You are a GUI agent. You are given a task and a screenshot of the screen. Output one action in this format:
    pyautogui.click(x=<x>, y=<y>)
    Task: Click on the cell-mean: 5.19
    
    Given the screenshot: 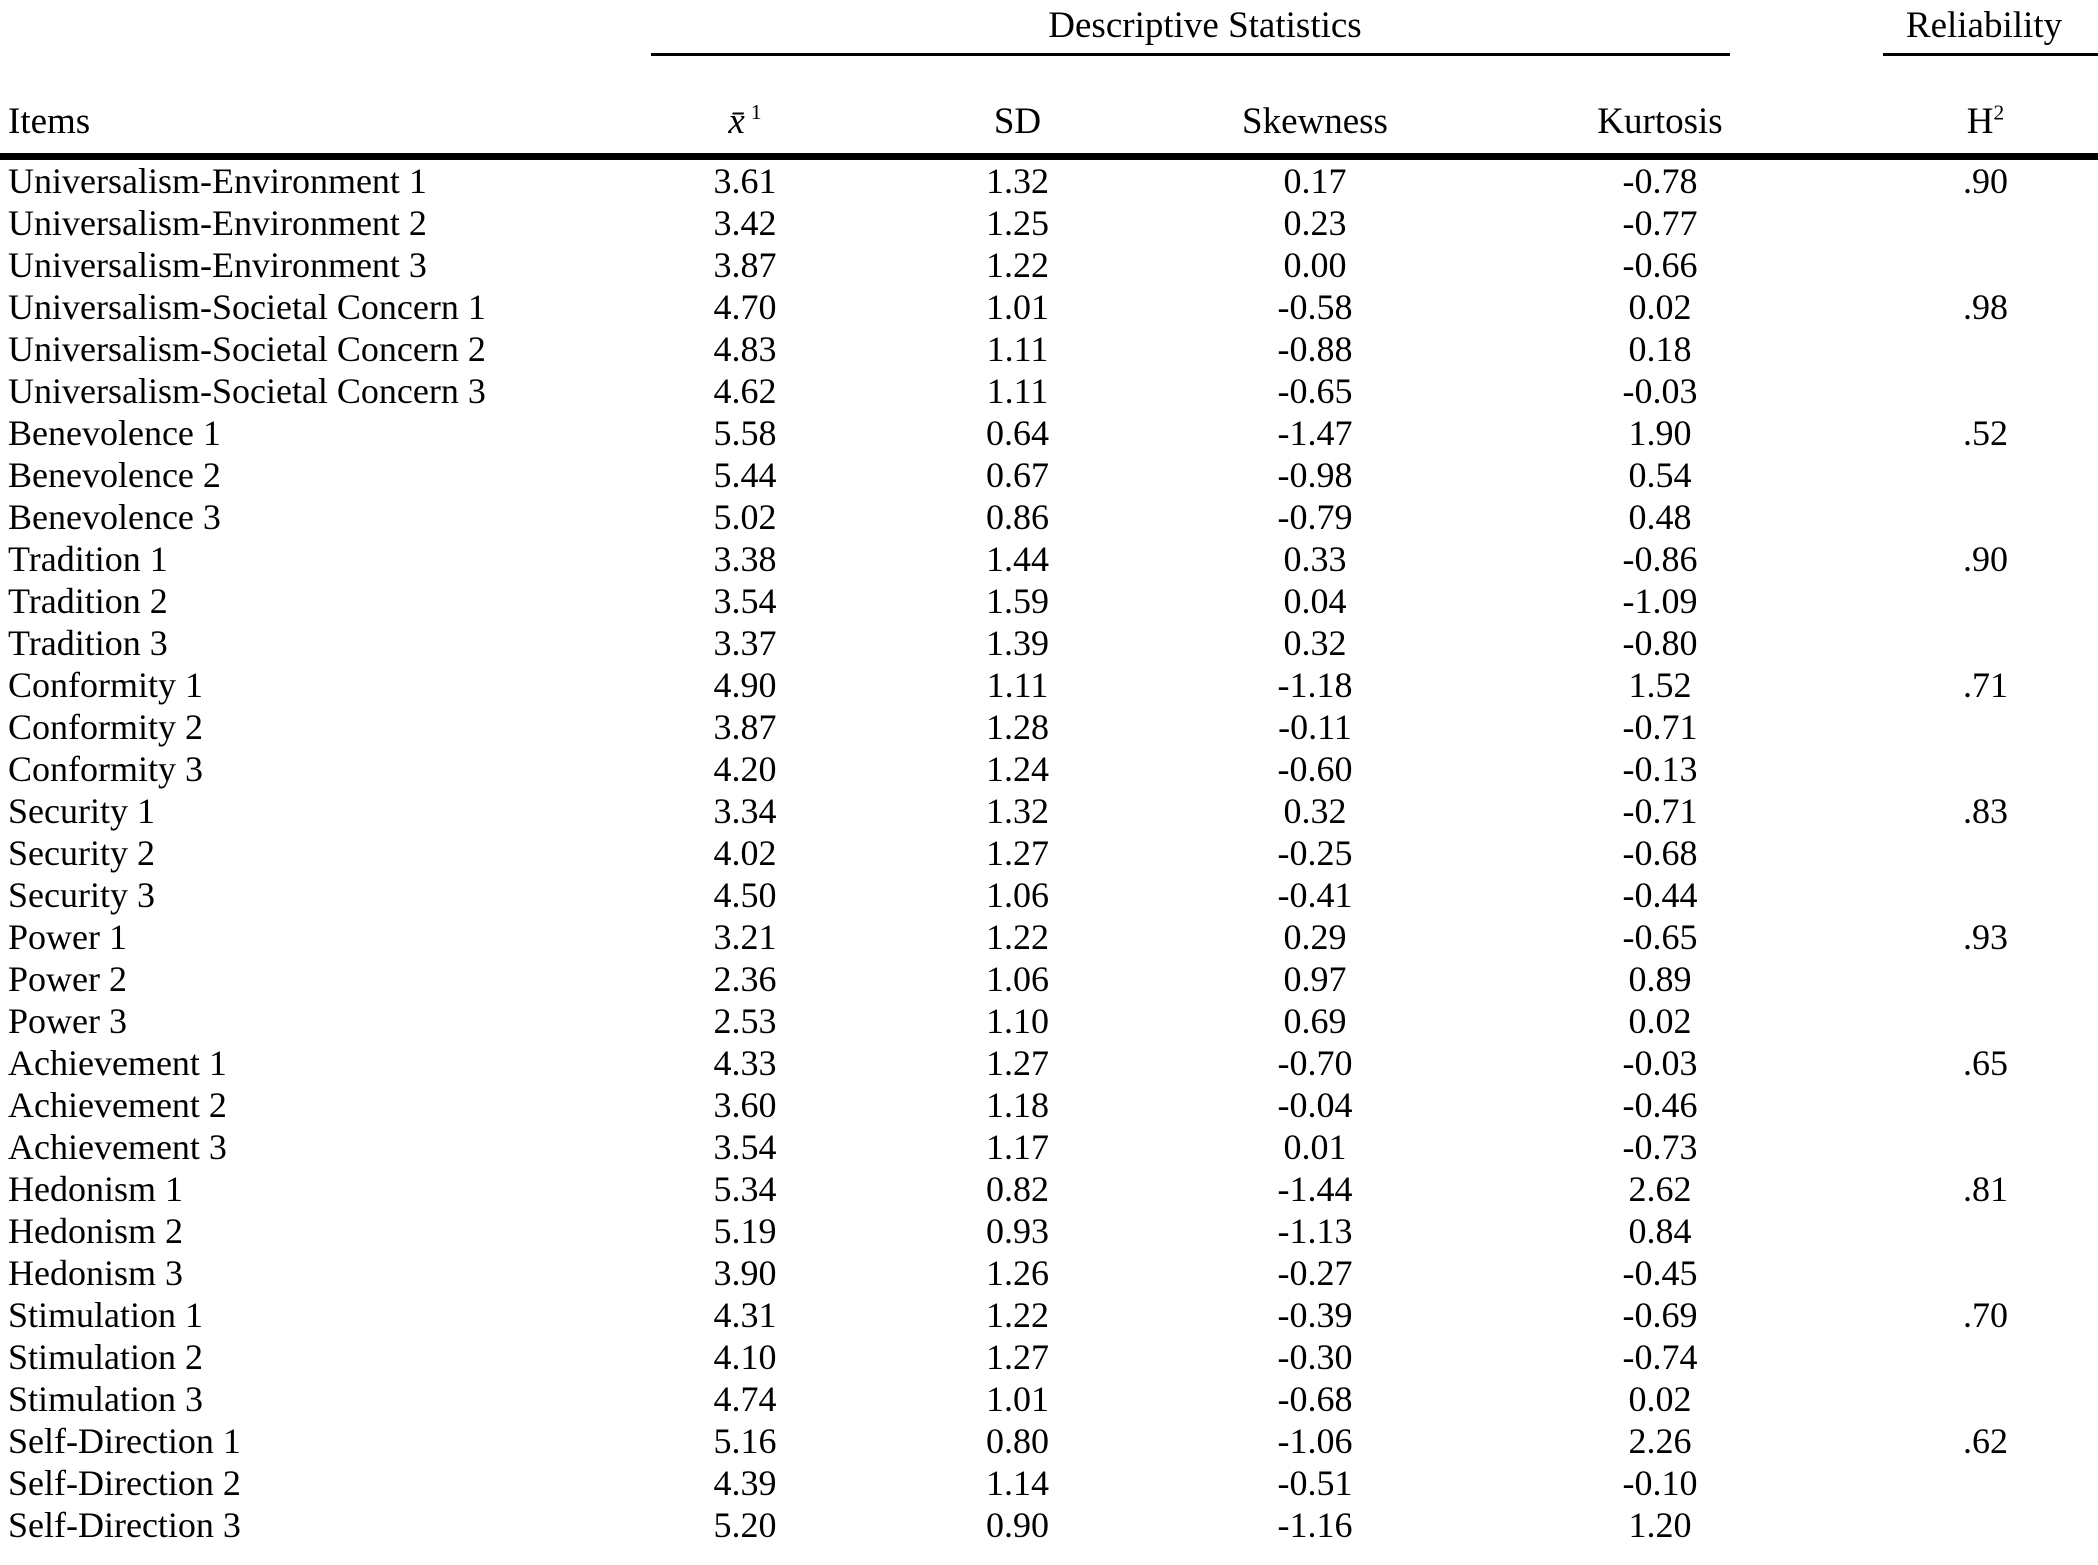 What is the action you would take?
    pyautogui.click(x=745, y=1230)
    